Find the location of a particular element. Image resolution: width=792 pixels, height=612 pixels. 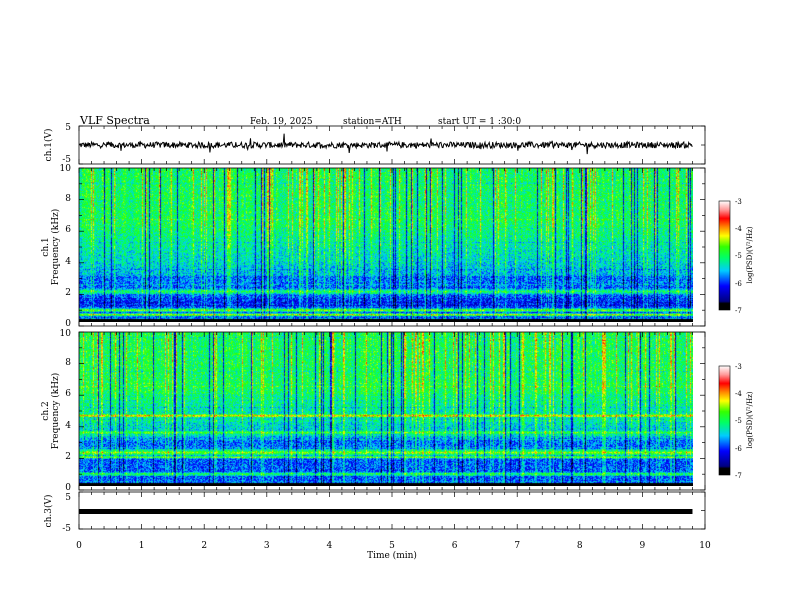

spec1-ytick-label-6: 6 is located at coordinates (68, 230).